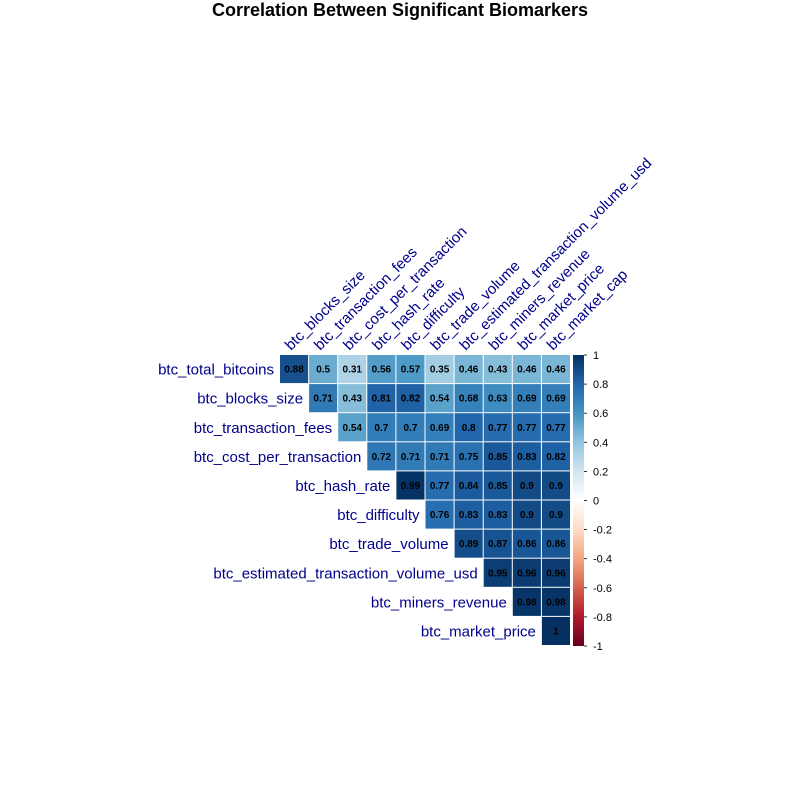 The image size is (800, 800). Describe the element at coordinates (600, 443) in the screenshot. I see `colorbar-tick-label: 0.4` at that location.